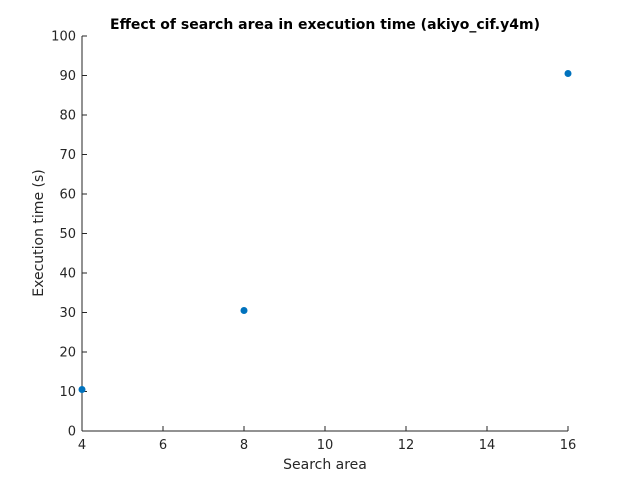 Image resolution: width=628 pixels, height=488 pixels. I want to click on x-tick-label: 10, so click(325, 445).